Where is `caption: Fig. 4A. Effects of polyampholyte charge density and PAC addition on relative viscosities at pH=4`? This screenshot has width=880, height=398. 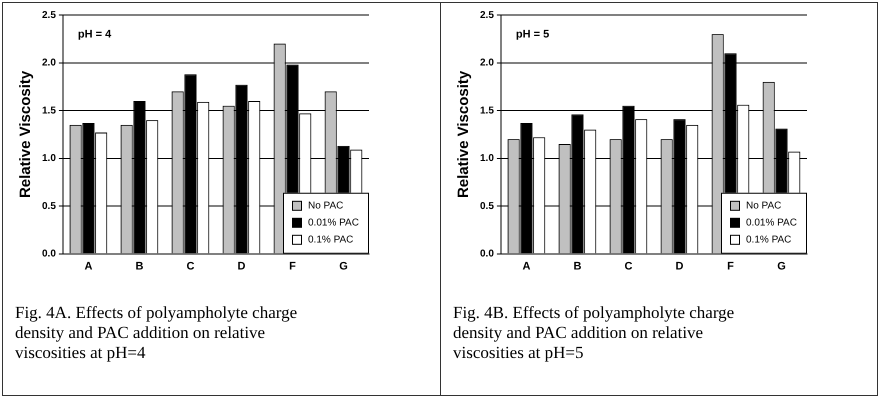 caption: Fig. 4A. Effects of polyampholyte charge density and PAC addition on relative viscosities at pH=4 is located at coordinates (156, 333).